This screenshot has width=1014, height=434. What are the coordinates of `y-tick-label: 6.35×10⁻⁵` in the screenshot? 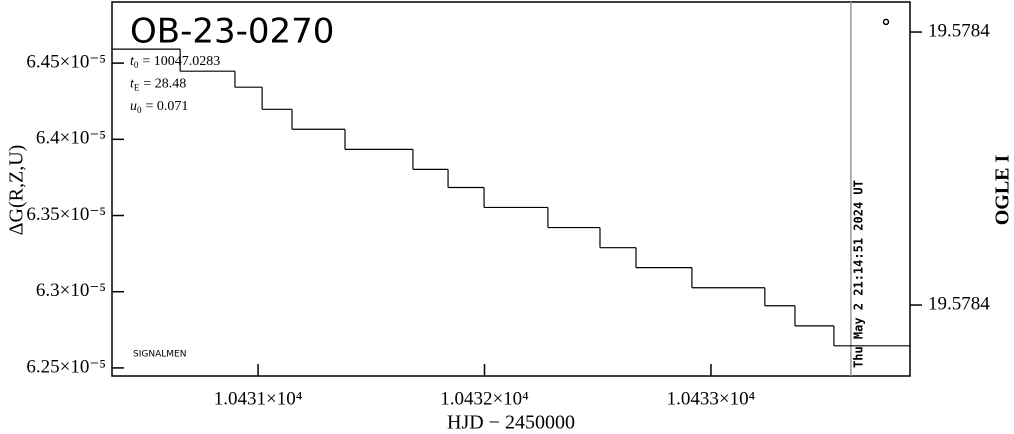 It's located at (66, 214).